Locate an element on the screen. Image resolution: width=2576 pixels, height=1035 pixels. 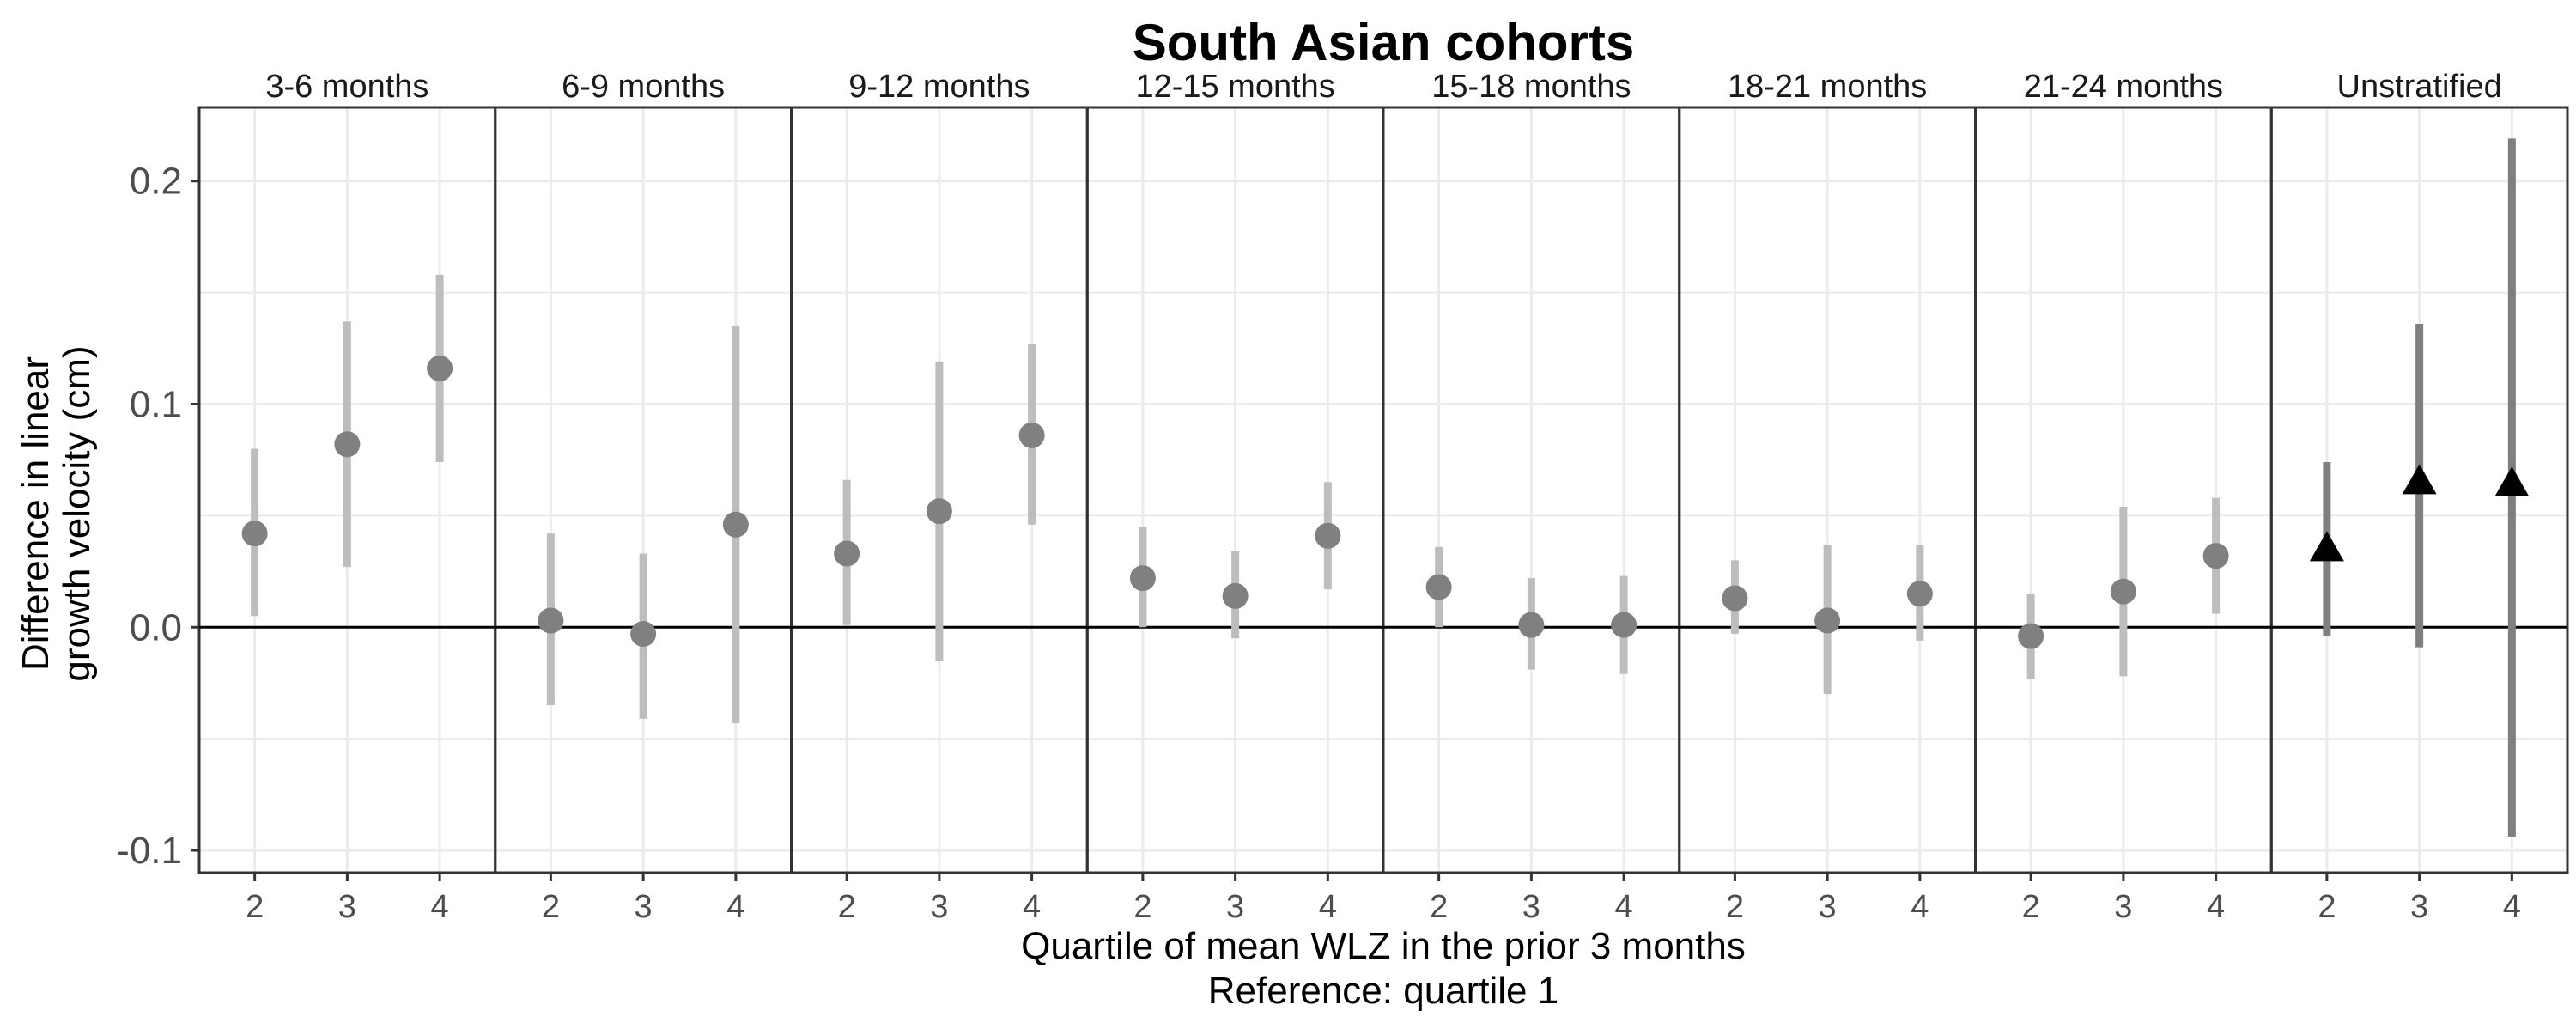
panel-strip-label: Unstratified is located at coordinates (2419, 87).